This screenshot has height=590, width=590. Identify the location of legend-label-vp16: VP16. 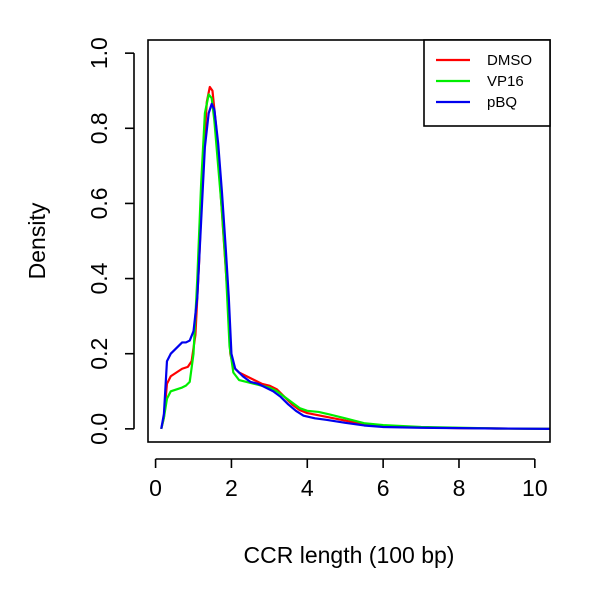
(505, 81).